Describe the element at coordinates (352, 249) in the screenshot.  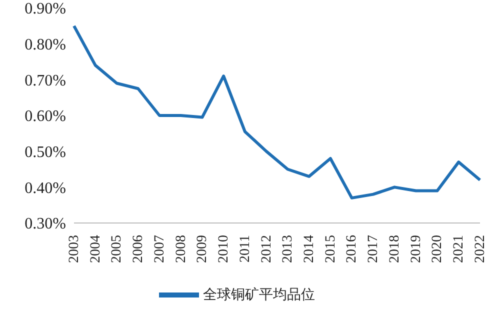
I see `x-tick-label: 2016` at that location.